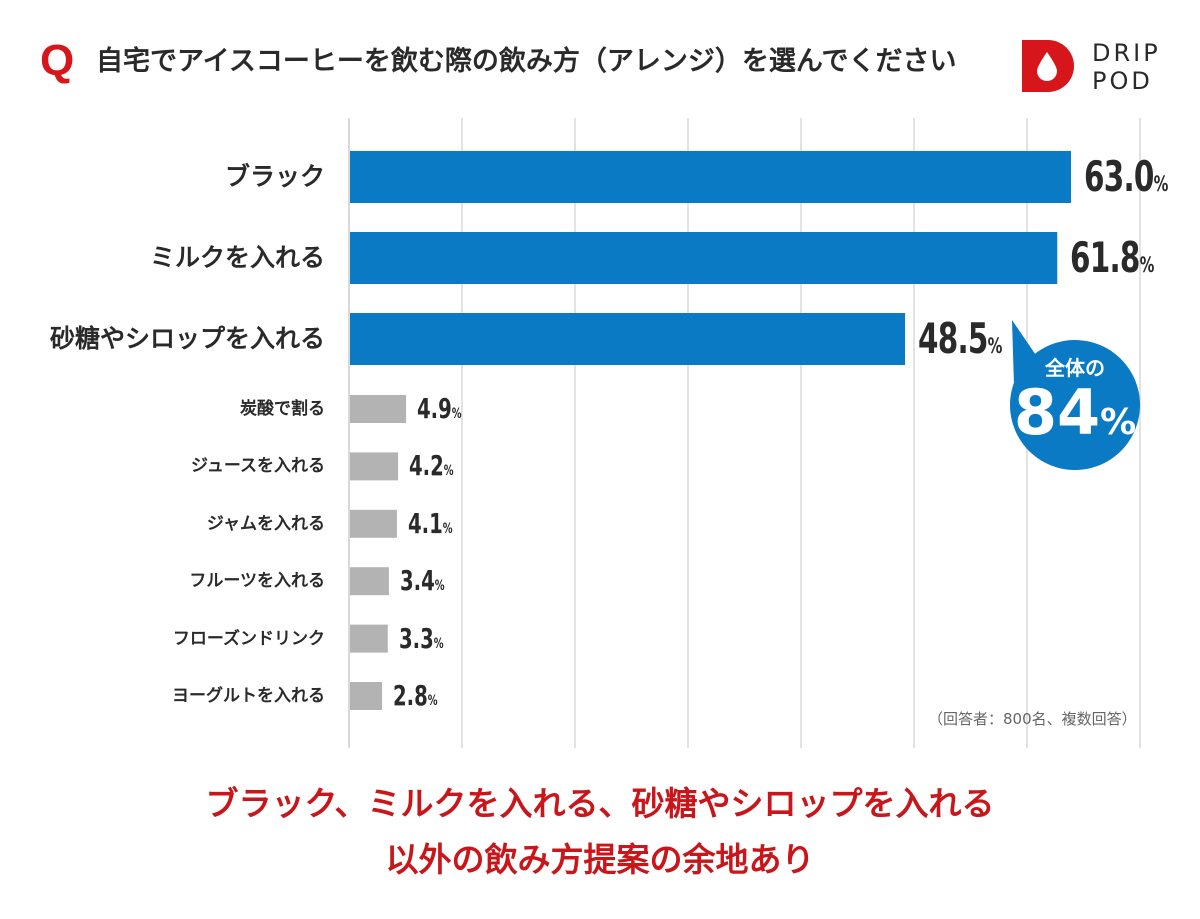  I want to click on value-label: 2.8%, so click(415, 698).